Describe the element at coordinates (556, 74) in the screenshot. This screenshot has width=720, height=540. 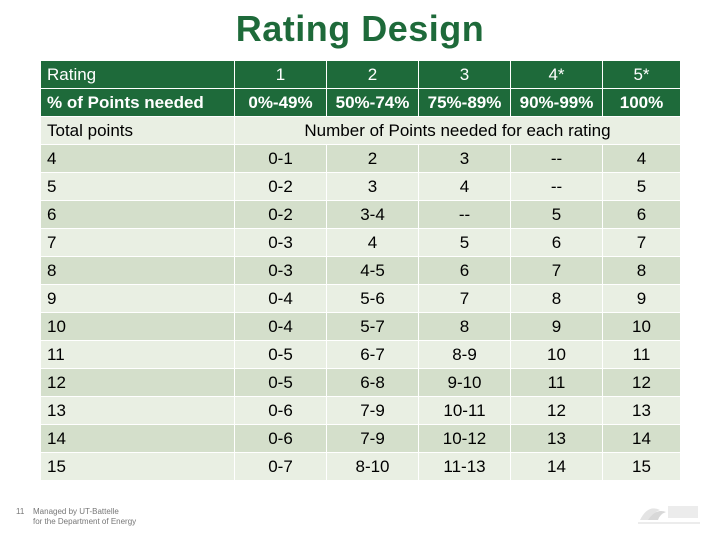
I see `rating-col-4: 4*` at that location.